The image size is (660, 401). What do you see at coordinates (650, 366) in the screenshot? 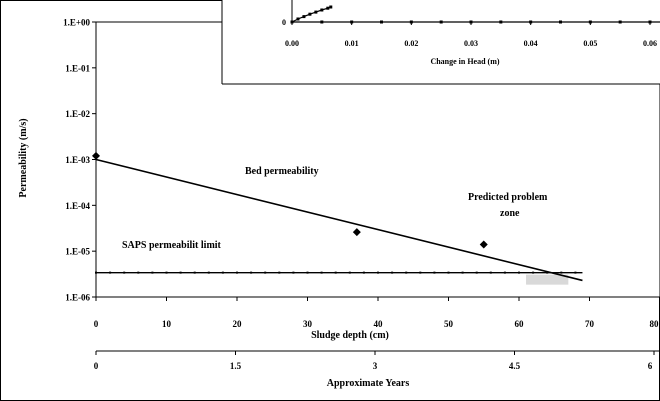
I see `x2-tick-label: 6` at bounding box center [650, 366].